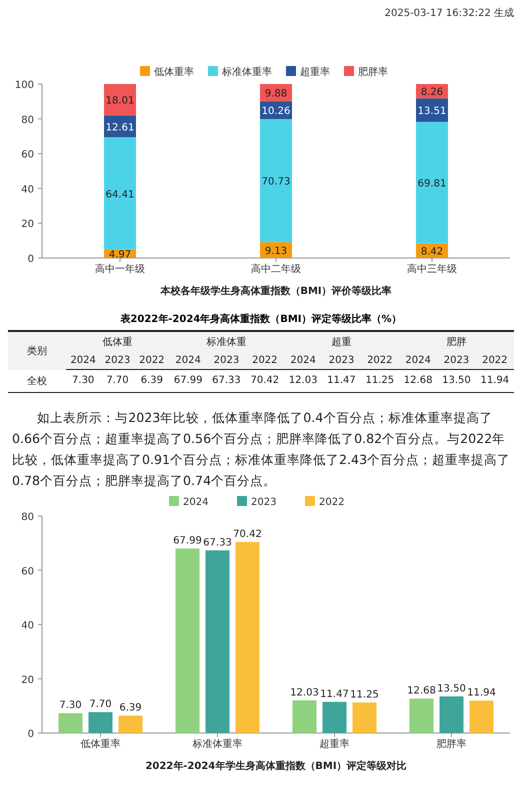 The height and width of the screenshot is (791, 522). I want to click on legend-item: 标准体重率, so click(240, 72).